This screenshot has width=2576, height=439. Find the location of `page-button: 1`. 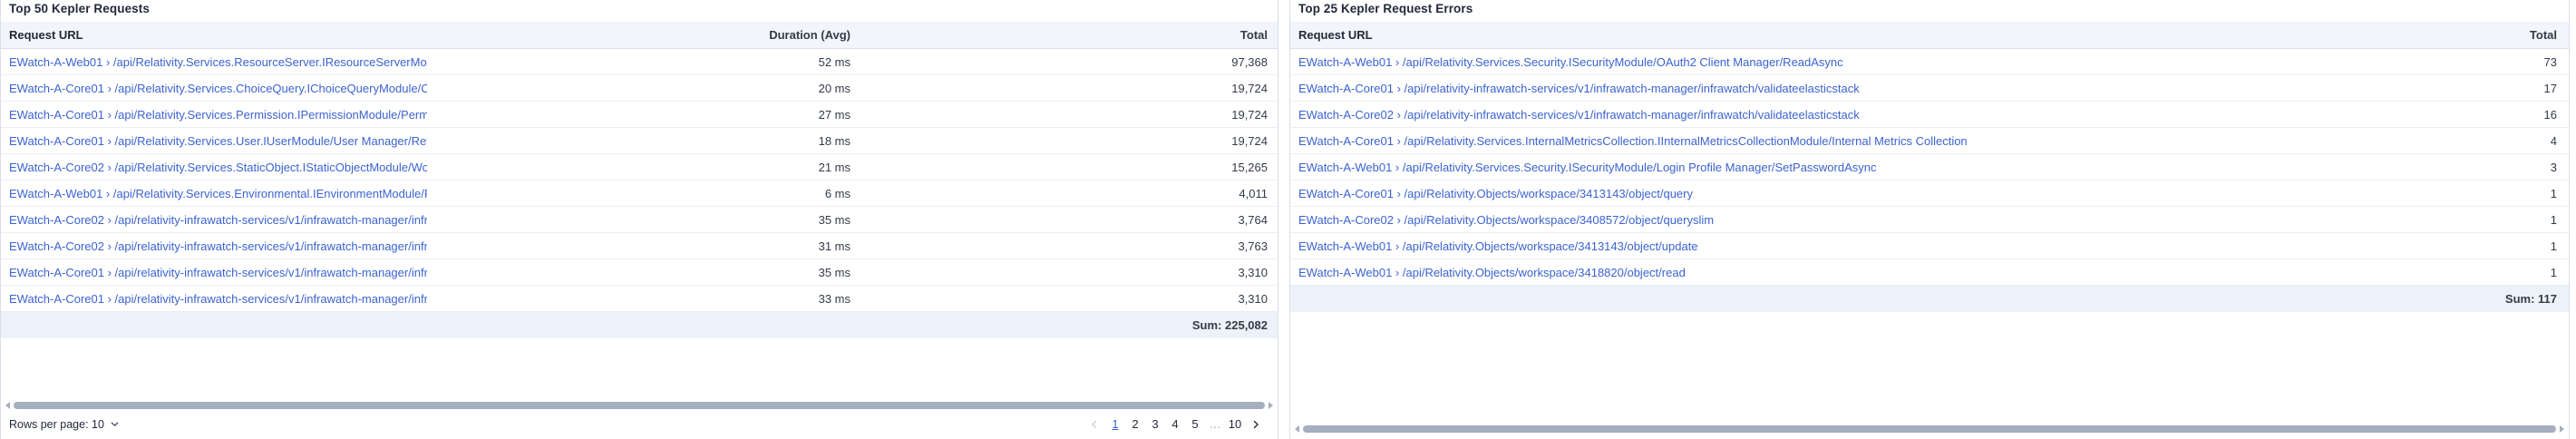

page-button: 1 is located at coordinates (1115, 424).